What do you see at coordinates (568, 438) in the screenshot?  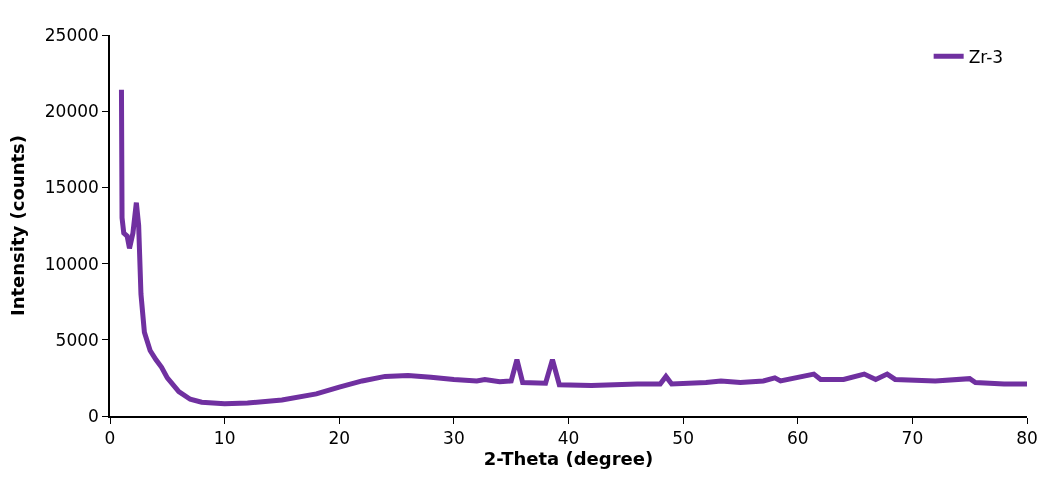 I see `x-tick-label: 40` at bounding box center [568, 438].